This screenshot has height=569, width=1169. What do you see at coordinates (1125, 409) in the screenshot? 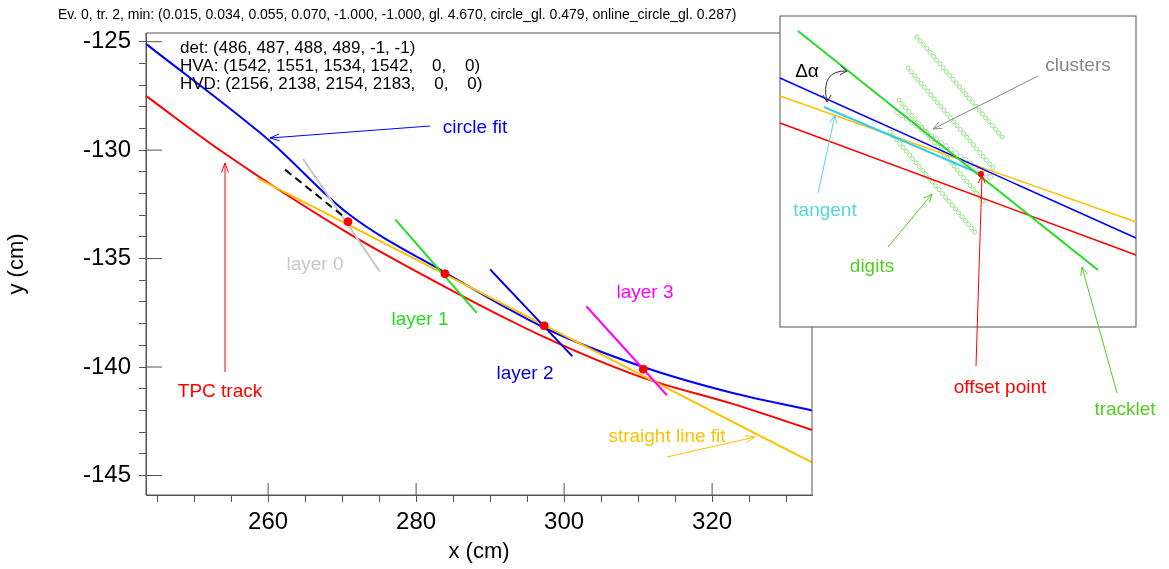
I see `text: tracklet` at bounding box center [1125, 409].